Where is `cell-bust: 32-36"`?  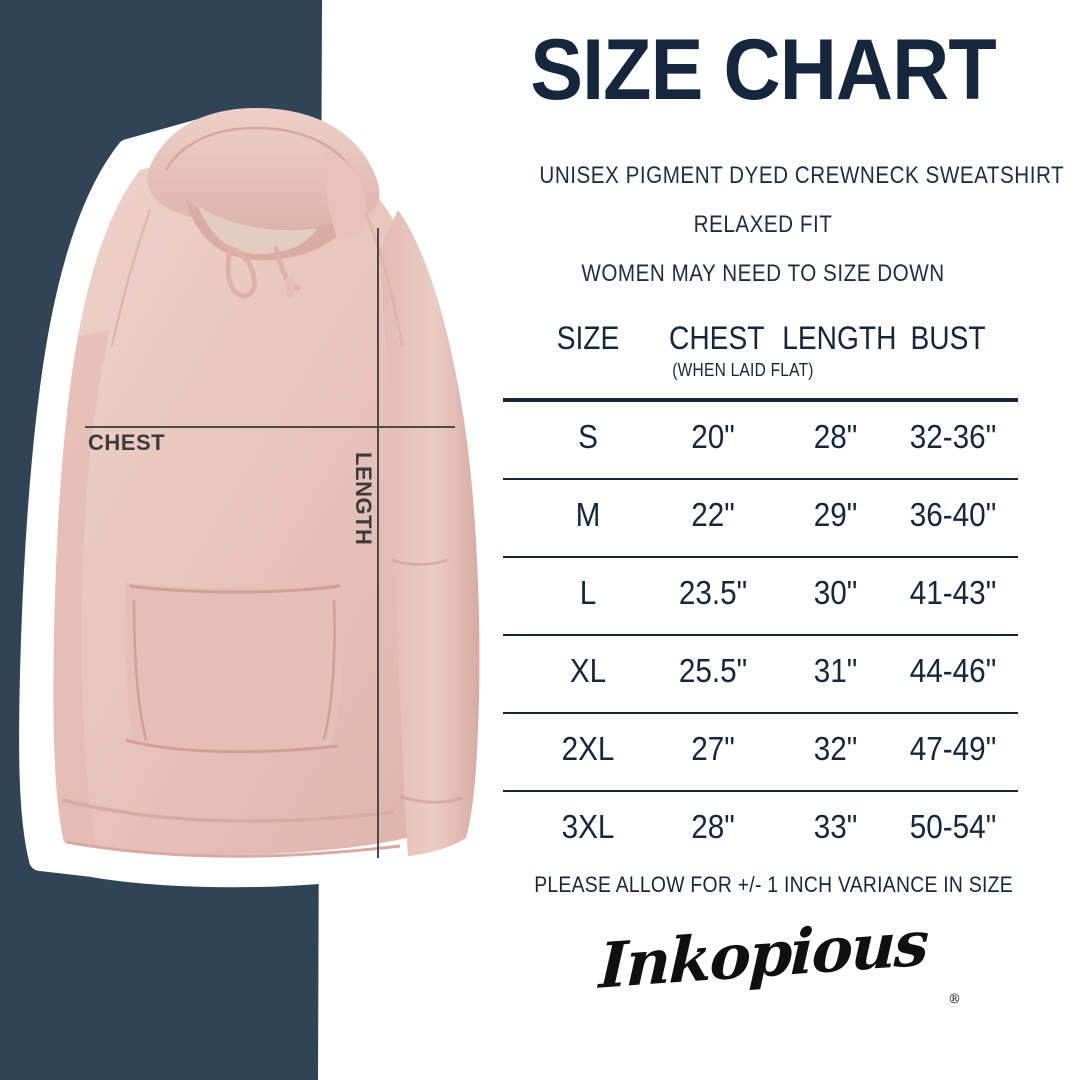 cell-bust: 32-36" is located at coordinates (953, 436).